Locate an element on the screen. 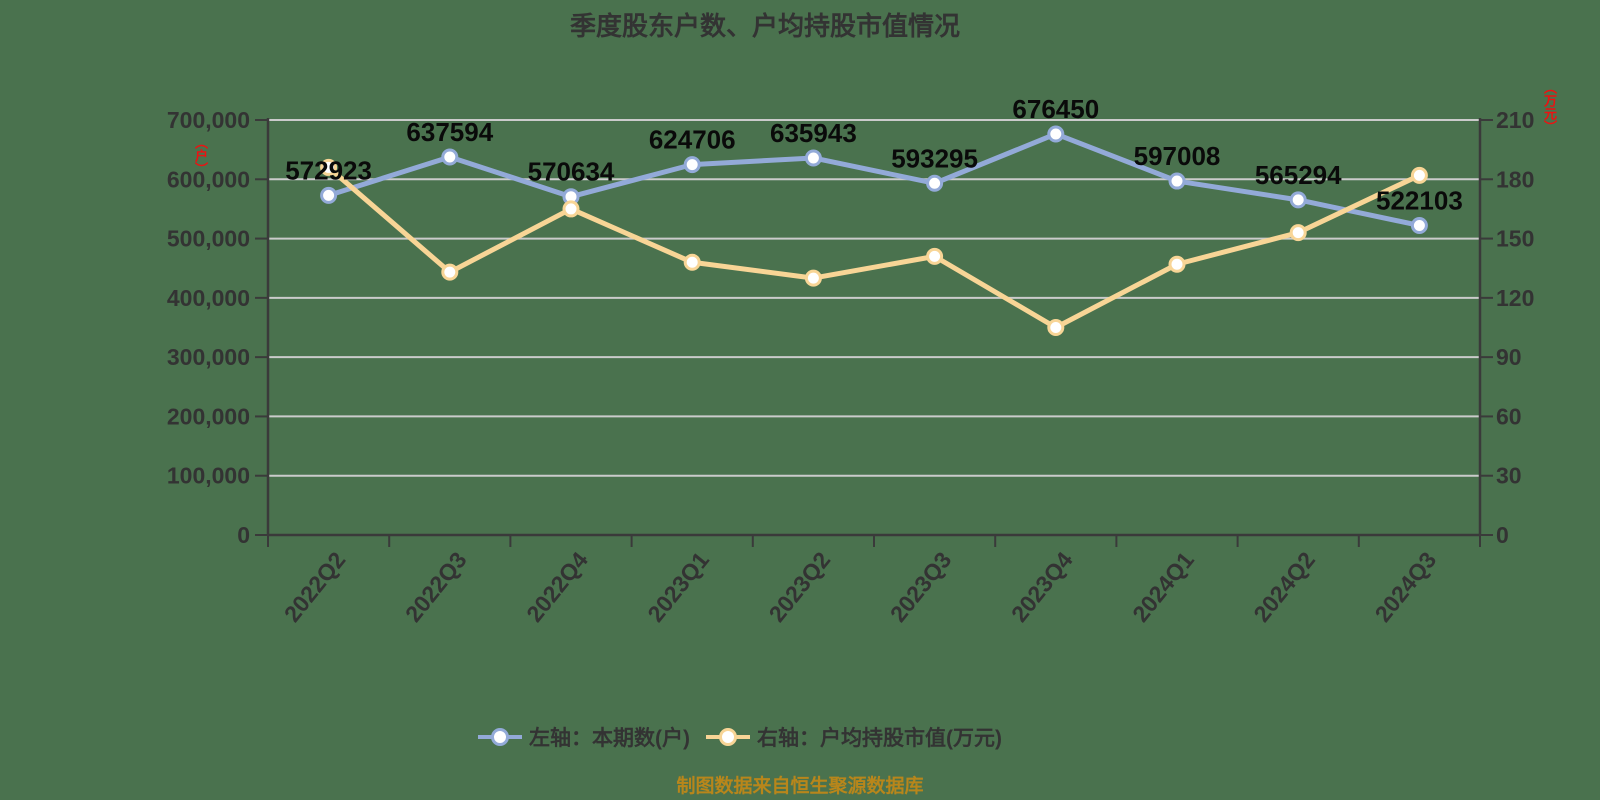 The height and width of the screenshot is (800, 1600). data-point-label: 637594 is located at coordinates (449, 132).